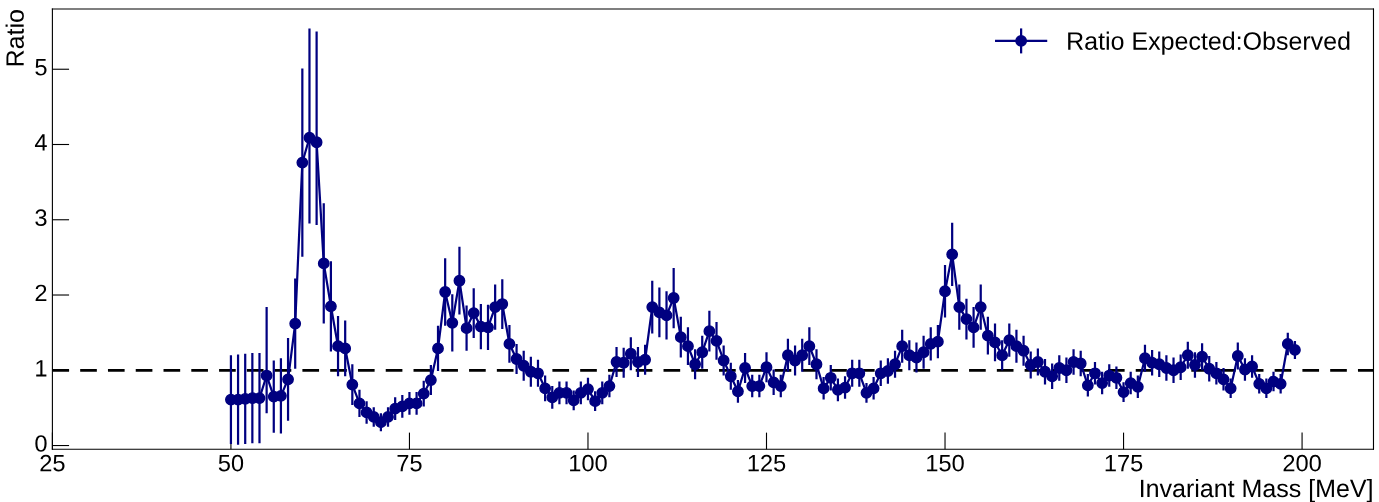  What do you see at coordinates (52, 463) in the screenshot?
I see `x-tick-label: 25` at bounding box center [52, 463].